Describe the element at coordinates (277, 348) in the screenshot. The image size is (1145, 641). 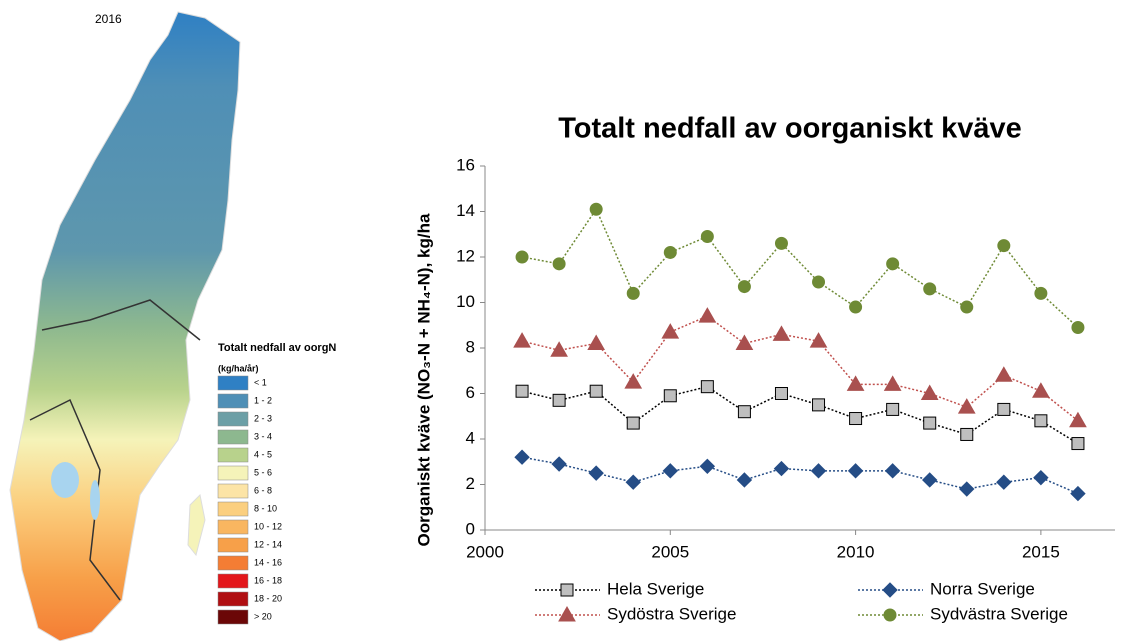
I see `map-legend-title: Totalt nedfall av oorgN` at that location.